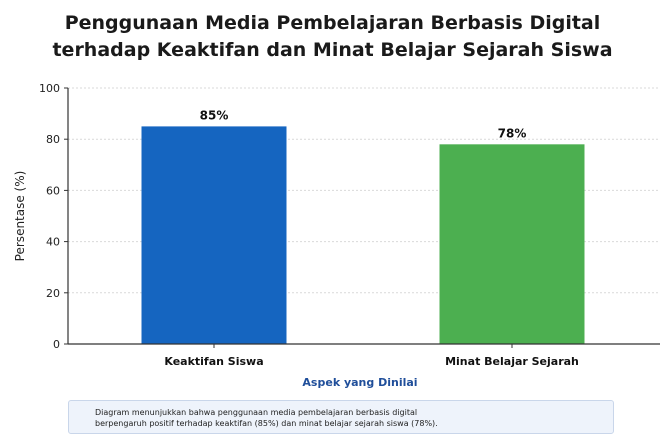  I want to click on y-tick-label-60: 60, so click(53, 190).